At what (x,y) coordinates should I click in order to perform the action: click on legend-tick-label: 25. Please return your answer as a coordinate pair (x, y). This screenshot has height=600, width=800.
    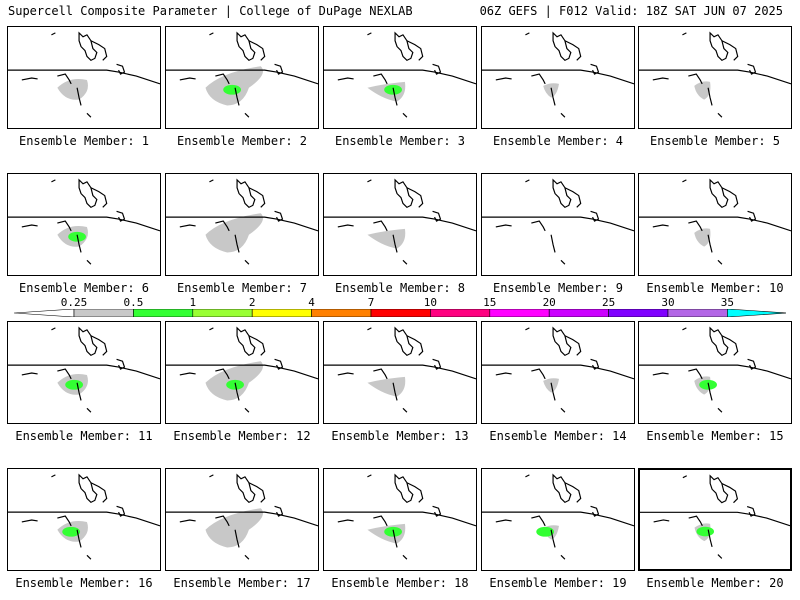
    Looking at the image, I should click on (608, 302).